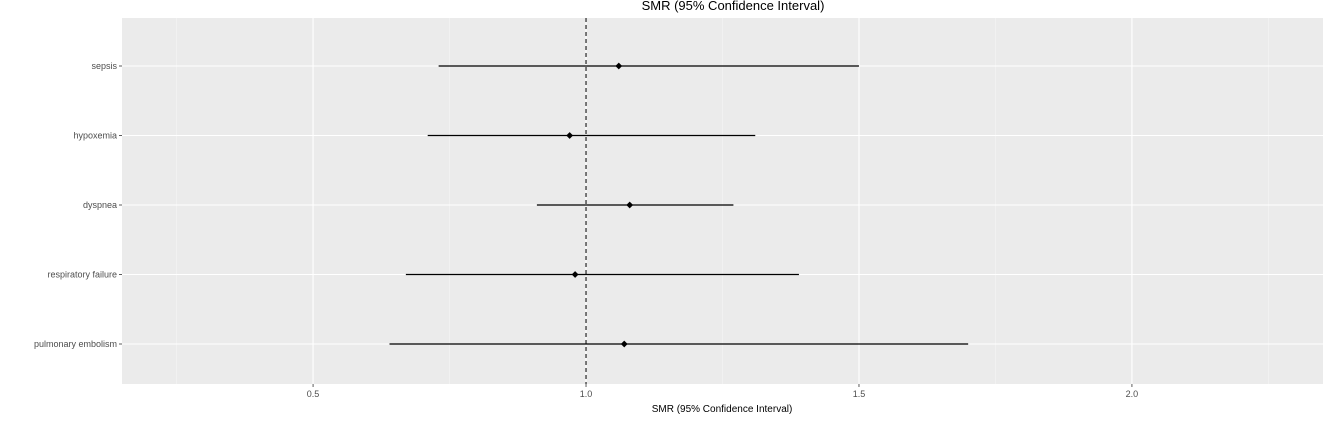 This screenshot has height=421, width=1335. What do you see at coordinates (100, 205) in the screenshot?
I see `y-tick-label: dyspnea` at bounding box center [100, 205].